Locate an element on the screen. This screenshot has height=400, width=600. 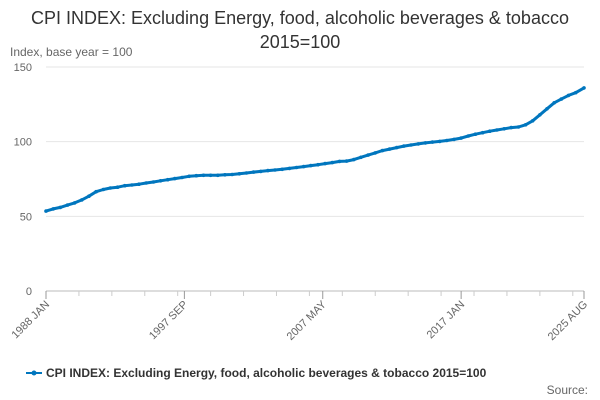
y-tick-label: 50 is located at coordinates (26, 217).